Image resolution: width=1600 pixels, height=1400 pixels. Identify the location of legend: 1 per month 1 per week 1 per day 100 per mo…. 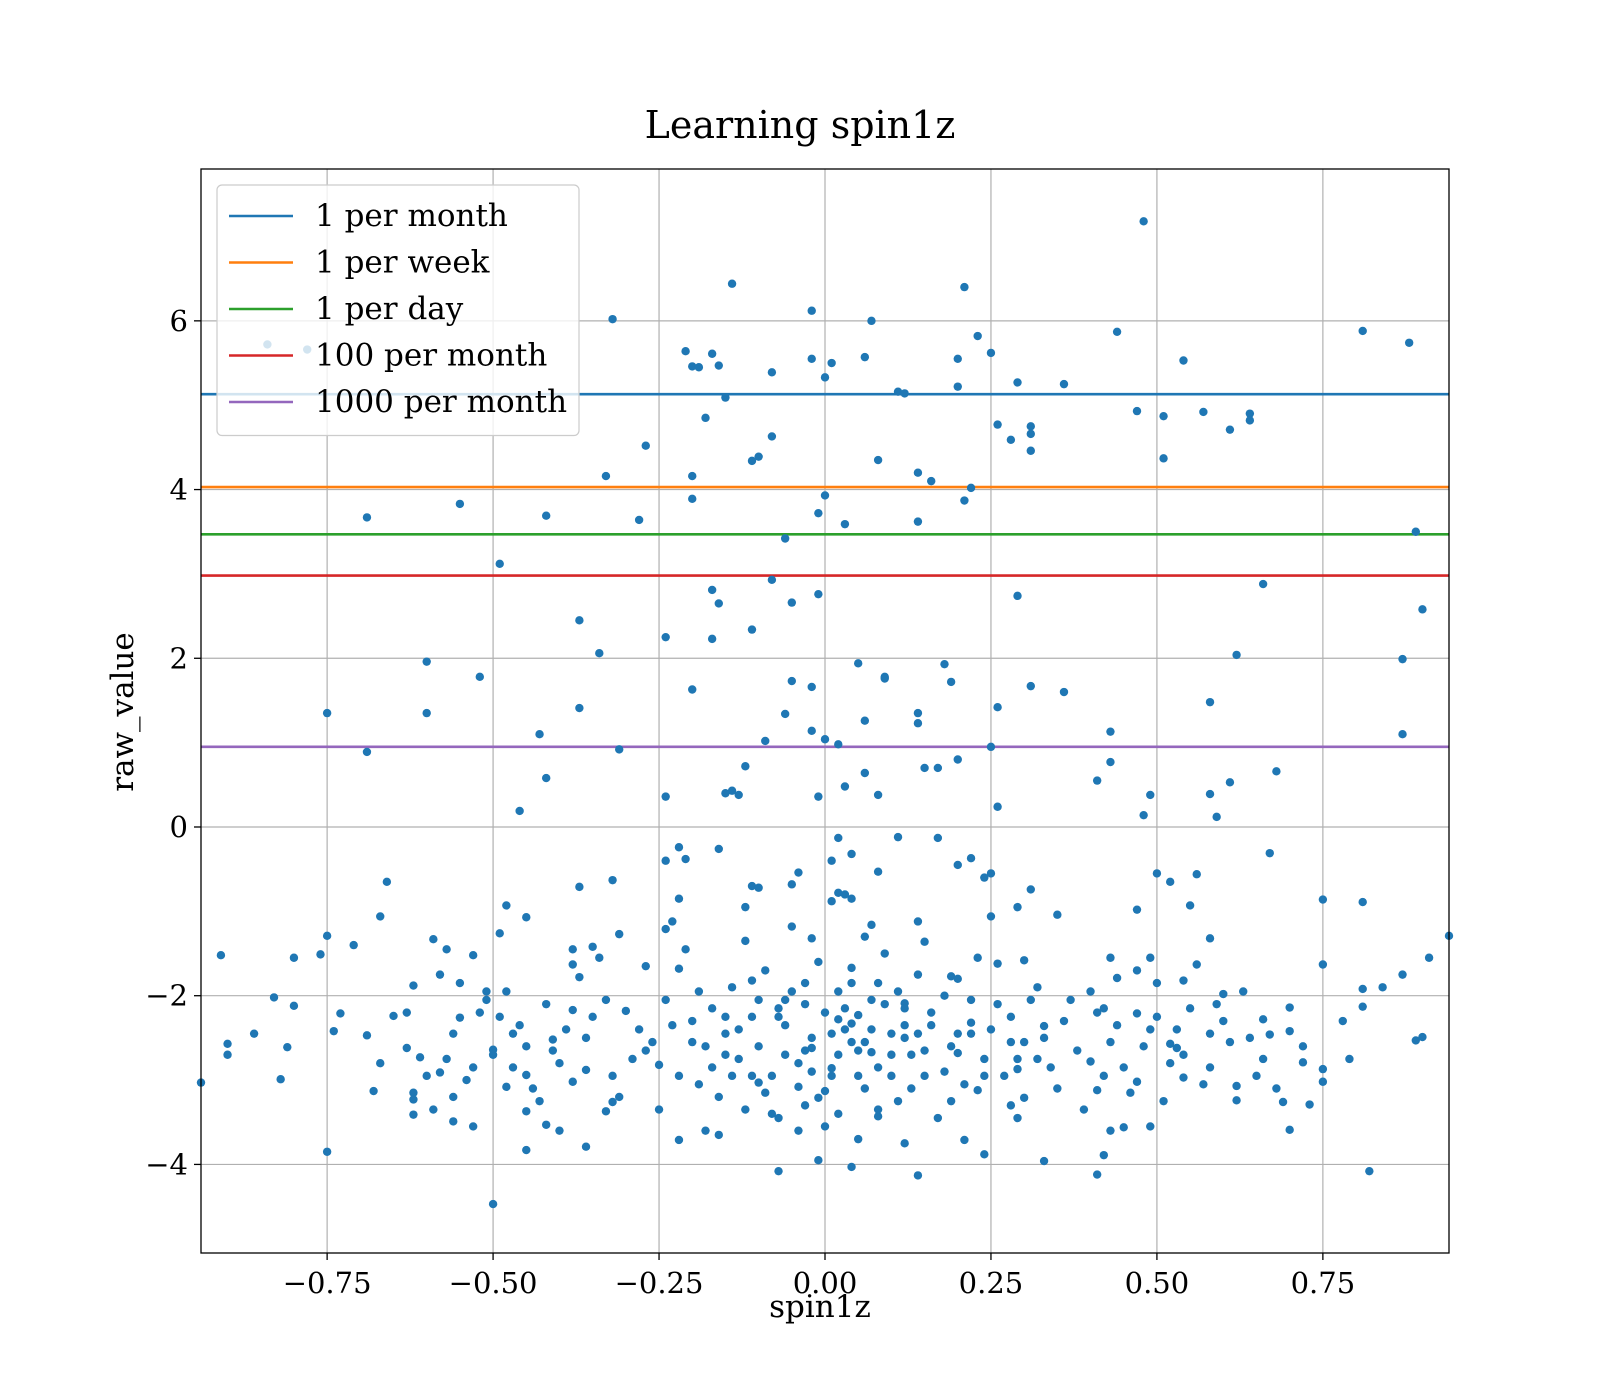
(398, 310).